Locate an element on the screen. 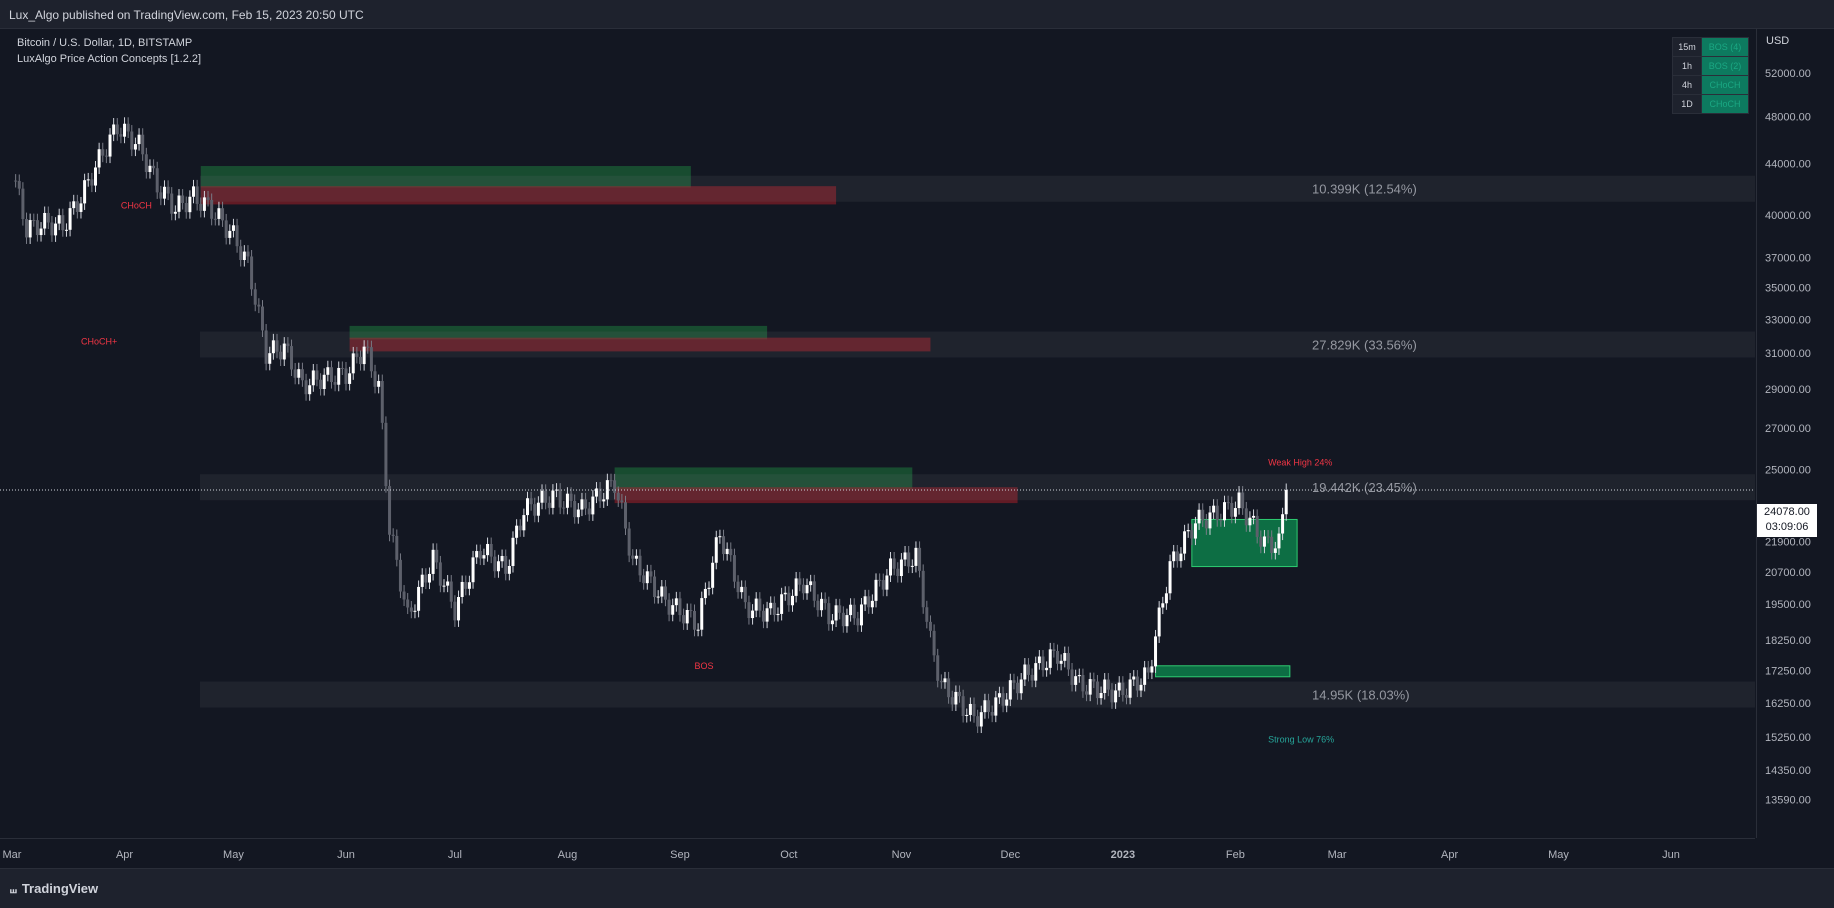 This screenshot has height=908, width=1834. structure-label: CHoCH is located at coordinates (136, 205).